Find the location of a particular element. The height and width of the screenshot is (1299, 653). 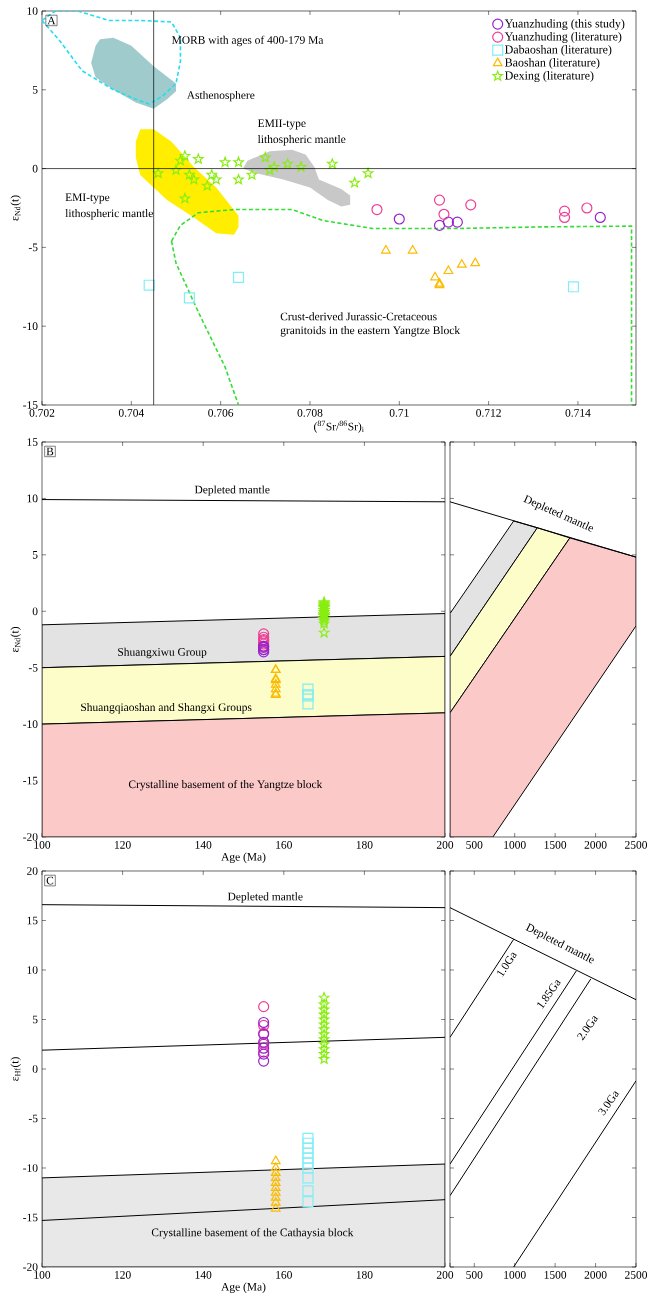

x-tick-label: 0.708 is located at coordinates (310, 413).